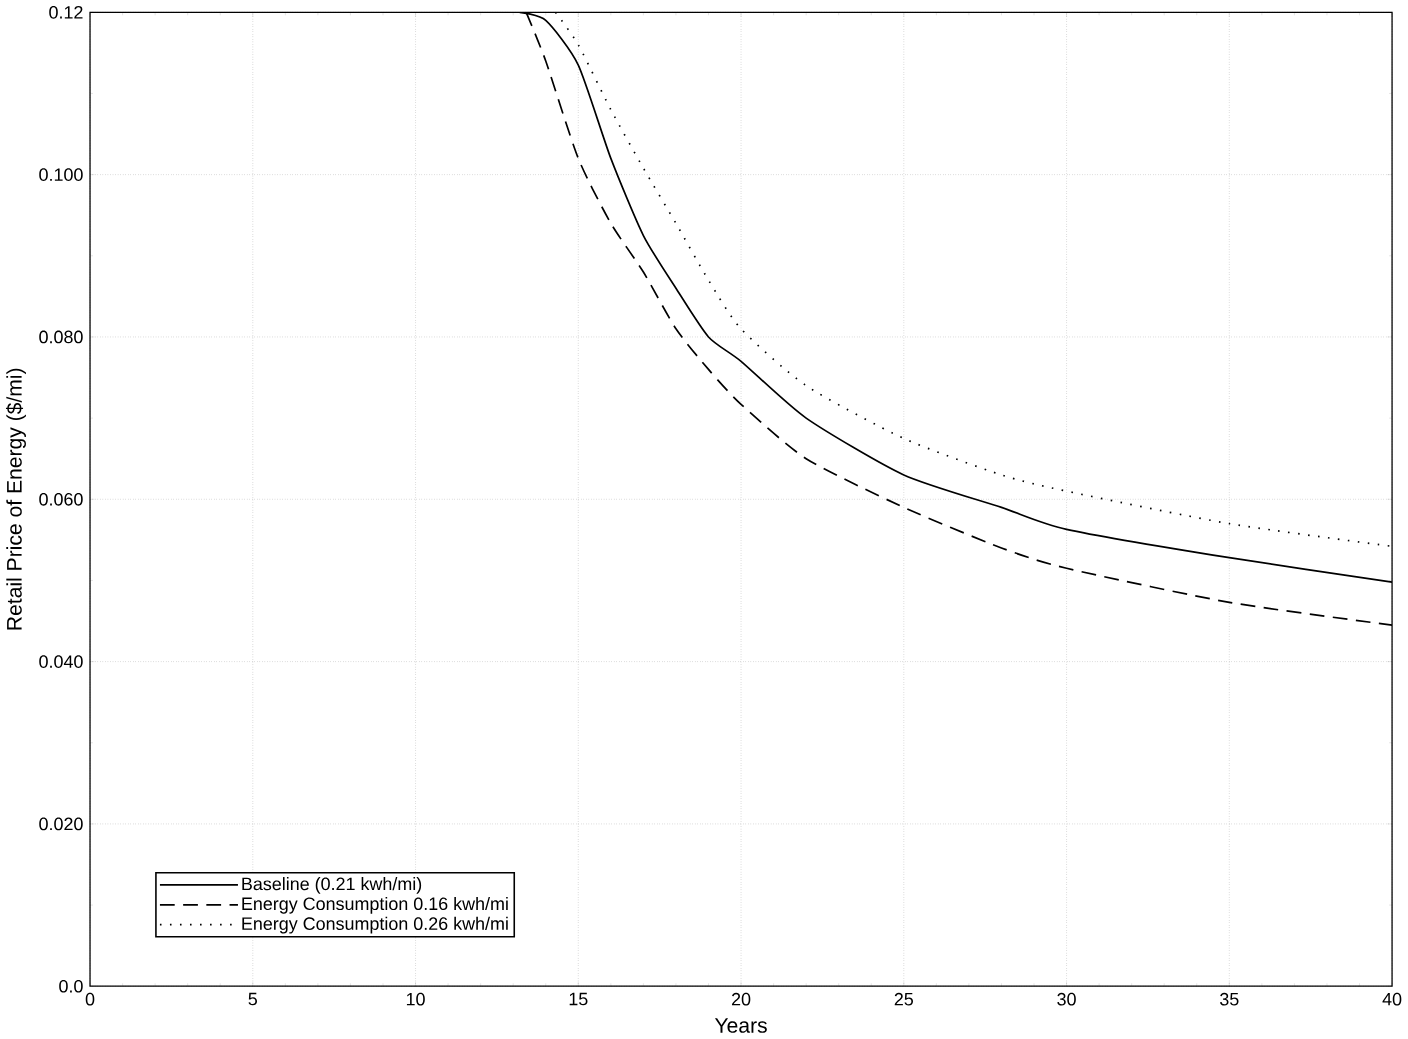 Image resolution: width=1408 pixels, height=1039 pixels. What do you see at coordinates (740, 1025) in the screenshot?
I see `x-axis-title: Years` at bounding box center [740, 1025].